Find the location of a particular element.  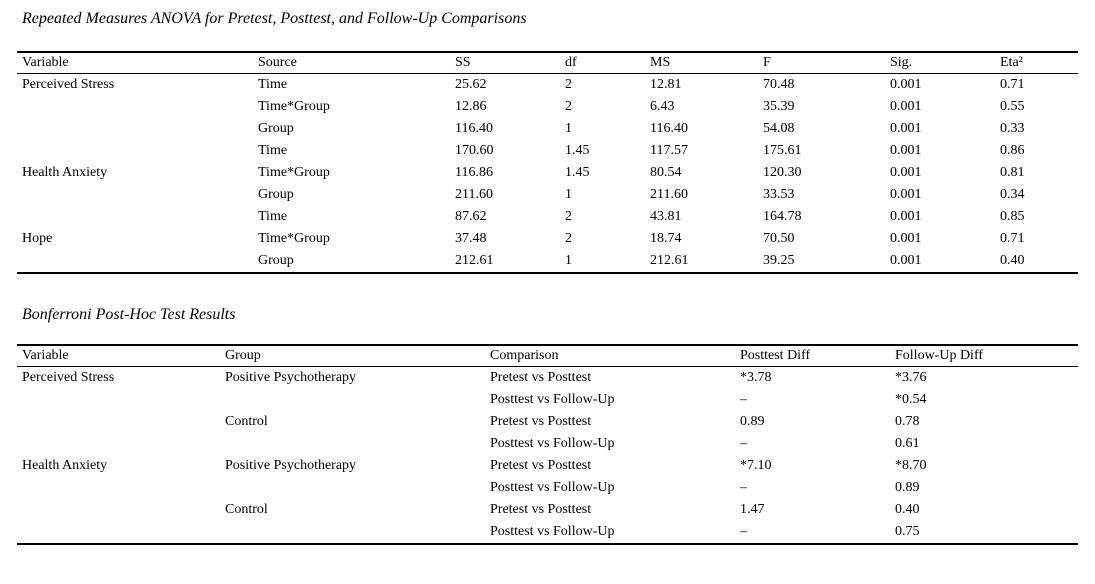

table-cell: 33.53 is located at coordinates (779, 194).